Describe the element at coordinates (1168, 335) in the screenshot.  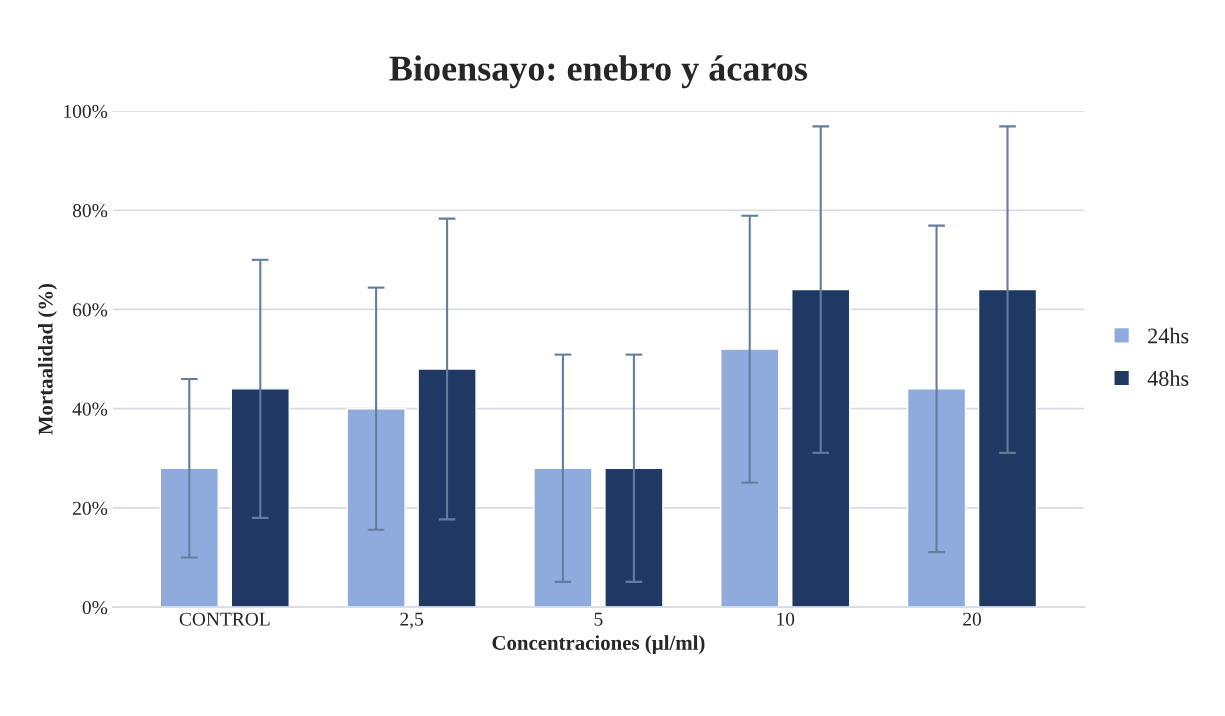
I see `legend-label: 24hs` at that location.